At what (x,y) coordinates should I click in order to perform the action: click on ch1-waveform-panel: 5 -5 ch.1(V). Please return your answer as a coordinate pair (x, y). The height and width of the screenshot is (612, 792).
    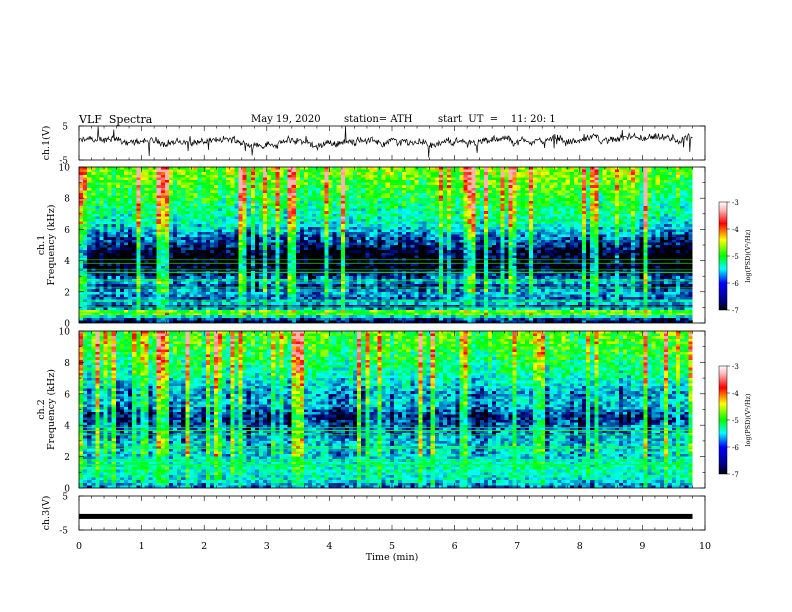
    Looking at the image, I should click on (373, 145).